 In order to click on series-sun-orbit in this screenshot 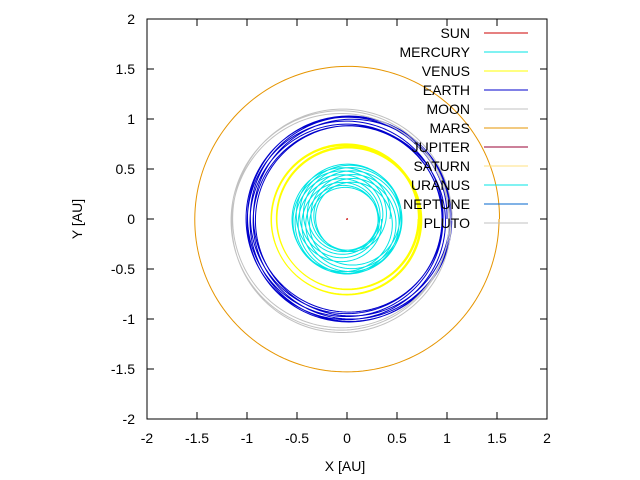, I will do `click(347, 219)`.